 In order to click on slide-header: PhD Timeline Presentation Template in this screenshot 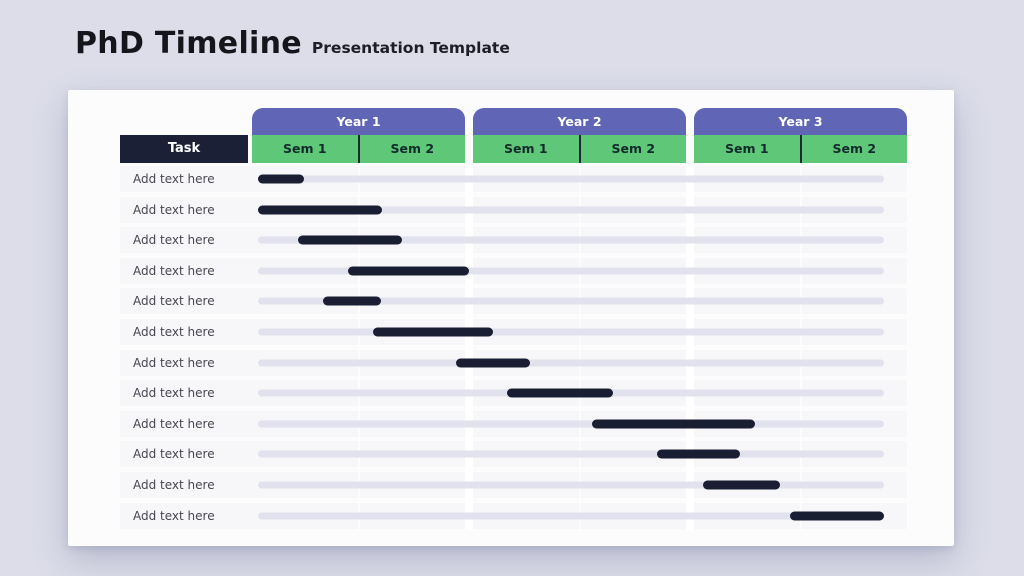, I will do `click(292, 43)`.